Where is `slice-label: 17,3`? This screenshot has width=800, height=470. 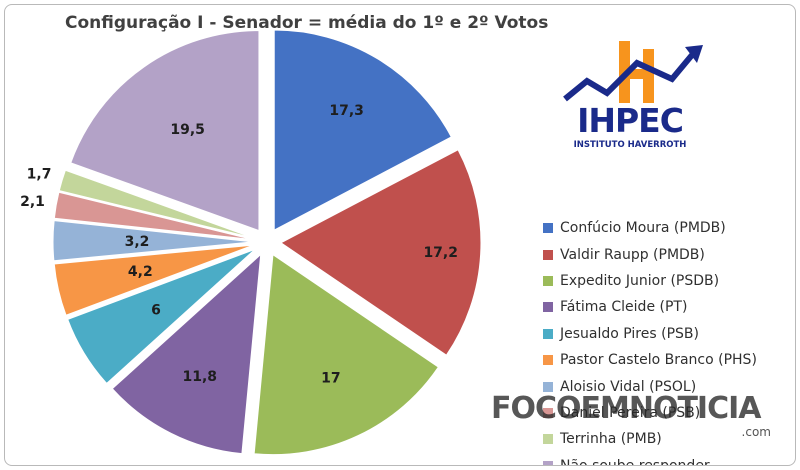
slice-label: 17,3 is located at coordinates (346, 111).